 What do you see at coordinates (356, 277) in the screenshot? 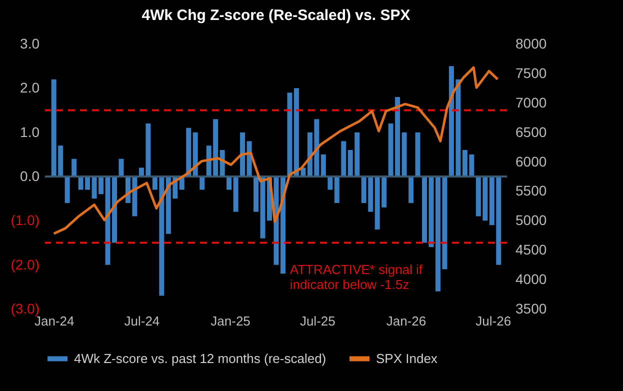
I see `annotation: ATTRACTIVE* signal if indicator below -1.5z` at bounding box center [356, 277].